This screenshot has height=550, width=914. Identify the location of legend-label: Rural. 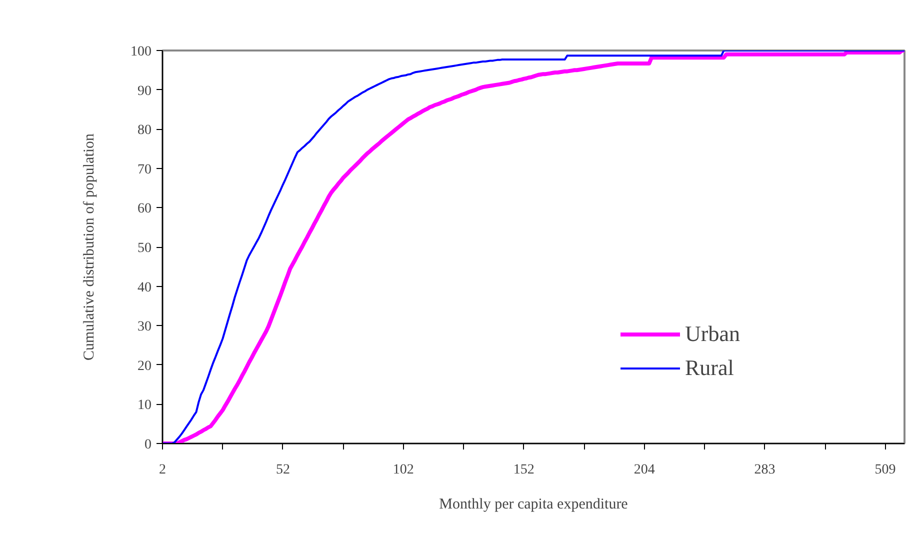
(709, 368).